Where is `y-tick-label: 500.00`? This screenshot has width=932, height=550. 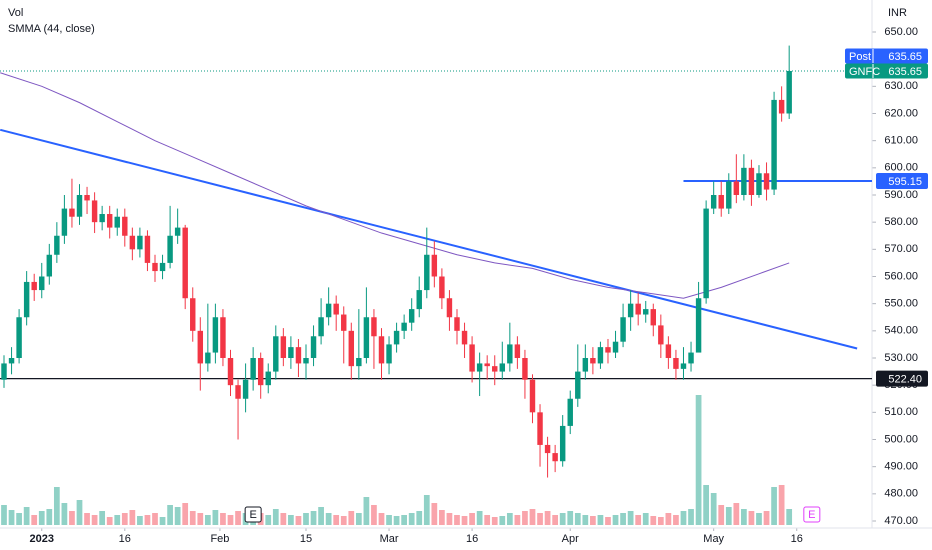
y-tick-label: 500.00 is located at coordinates (901, 439).